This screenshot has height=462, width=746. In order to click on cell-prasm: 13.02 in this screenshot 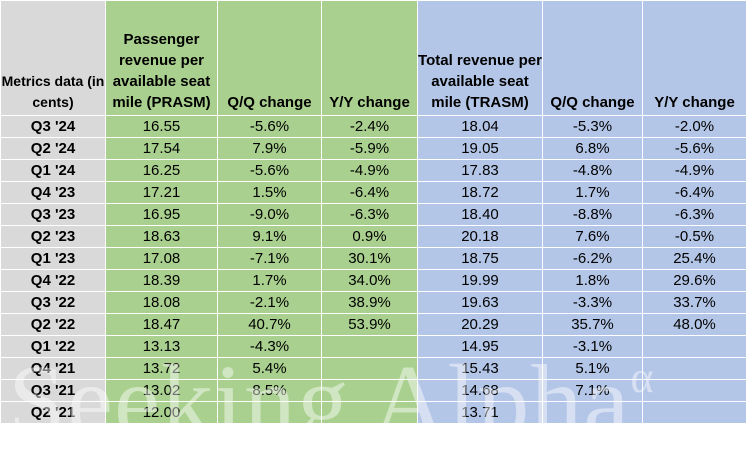, I will do `click(161, 390)`.